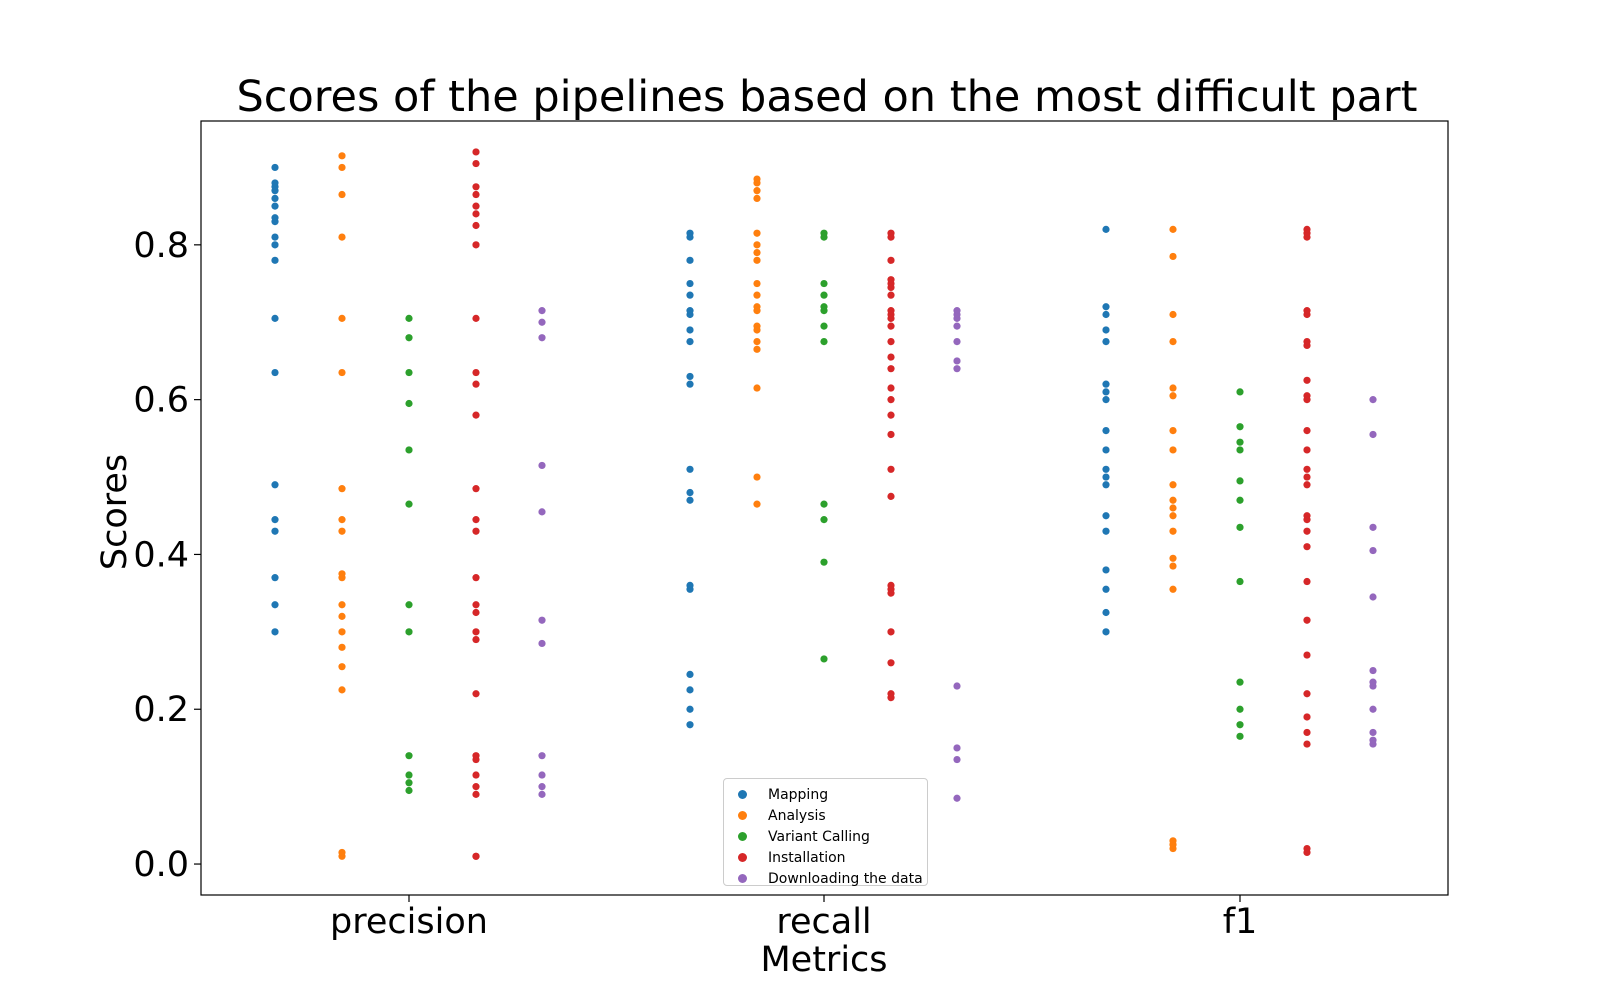 This screenshot has height=1000, width=1600. I want to click on y-axis-label: Scores, so click(115, 512).